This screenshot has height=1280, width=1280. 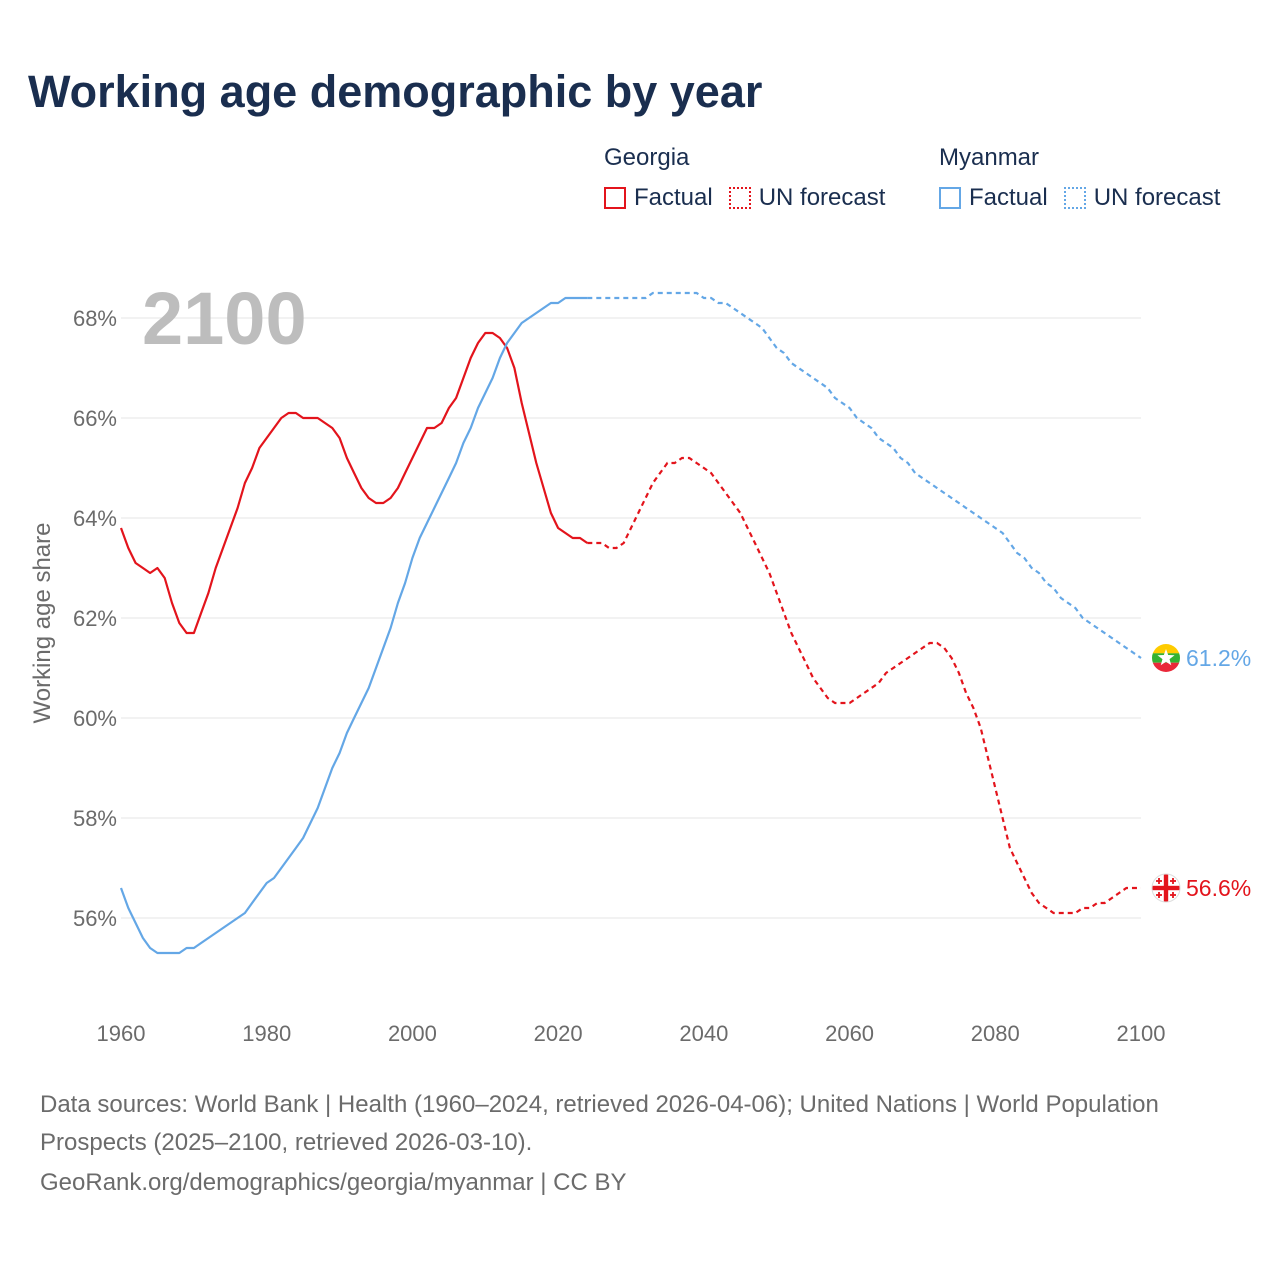 What do you see at coordinates (95, 518) in the screenshot?
I see `y-tick-label: 64%` at bounding box center [95, 518].